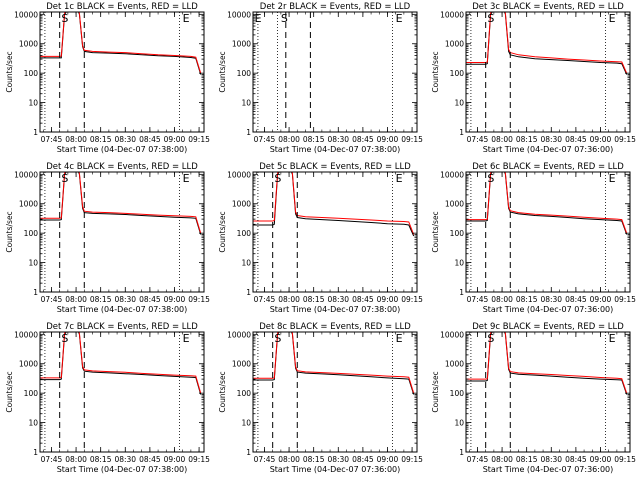 The width and height of the screenshot is (640, 480). What do you see at coordinates (335, 7) in the screenshot?
I see `chart-title: Det 2r BLACK = Events, RED = LLD` at bounding box center [335, 7].